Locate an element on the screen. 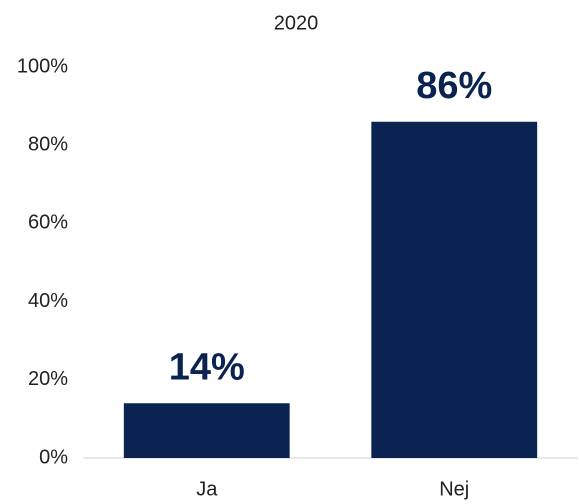 The width and height of the screenshot is (579, 504). chart-title: 2020 is located at coordinates (296, 23).